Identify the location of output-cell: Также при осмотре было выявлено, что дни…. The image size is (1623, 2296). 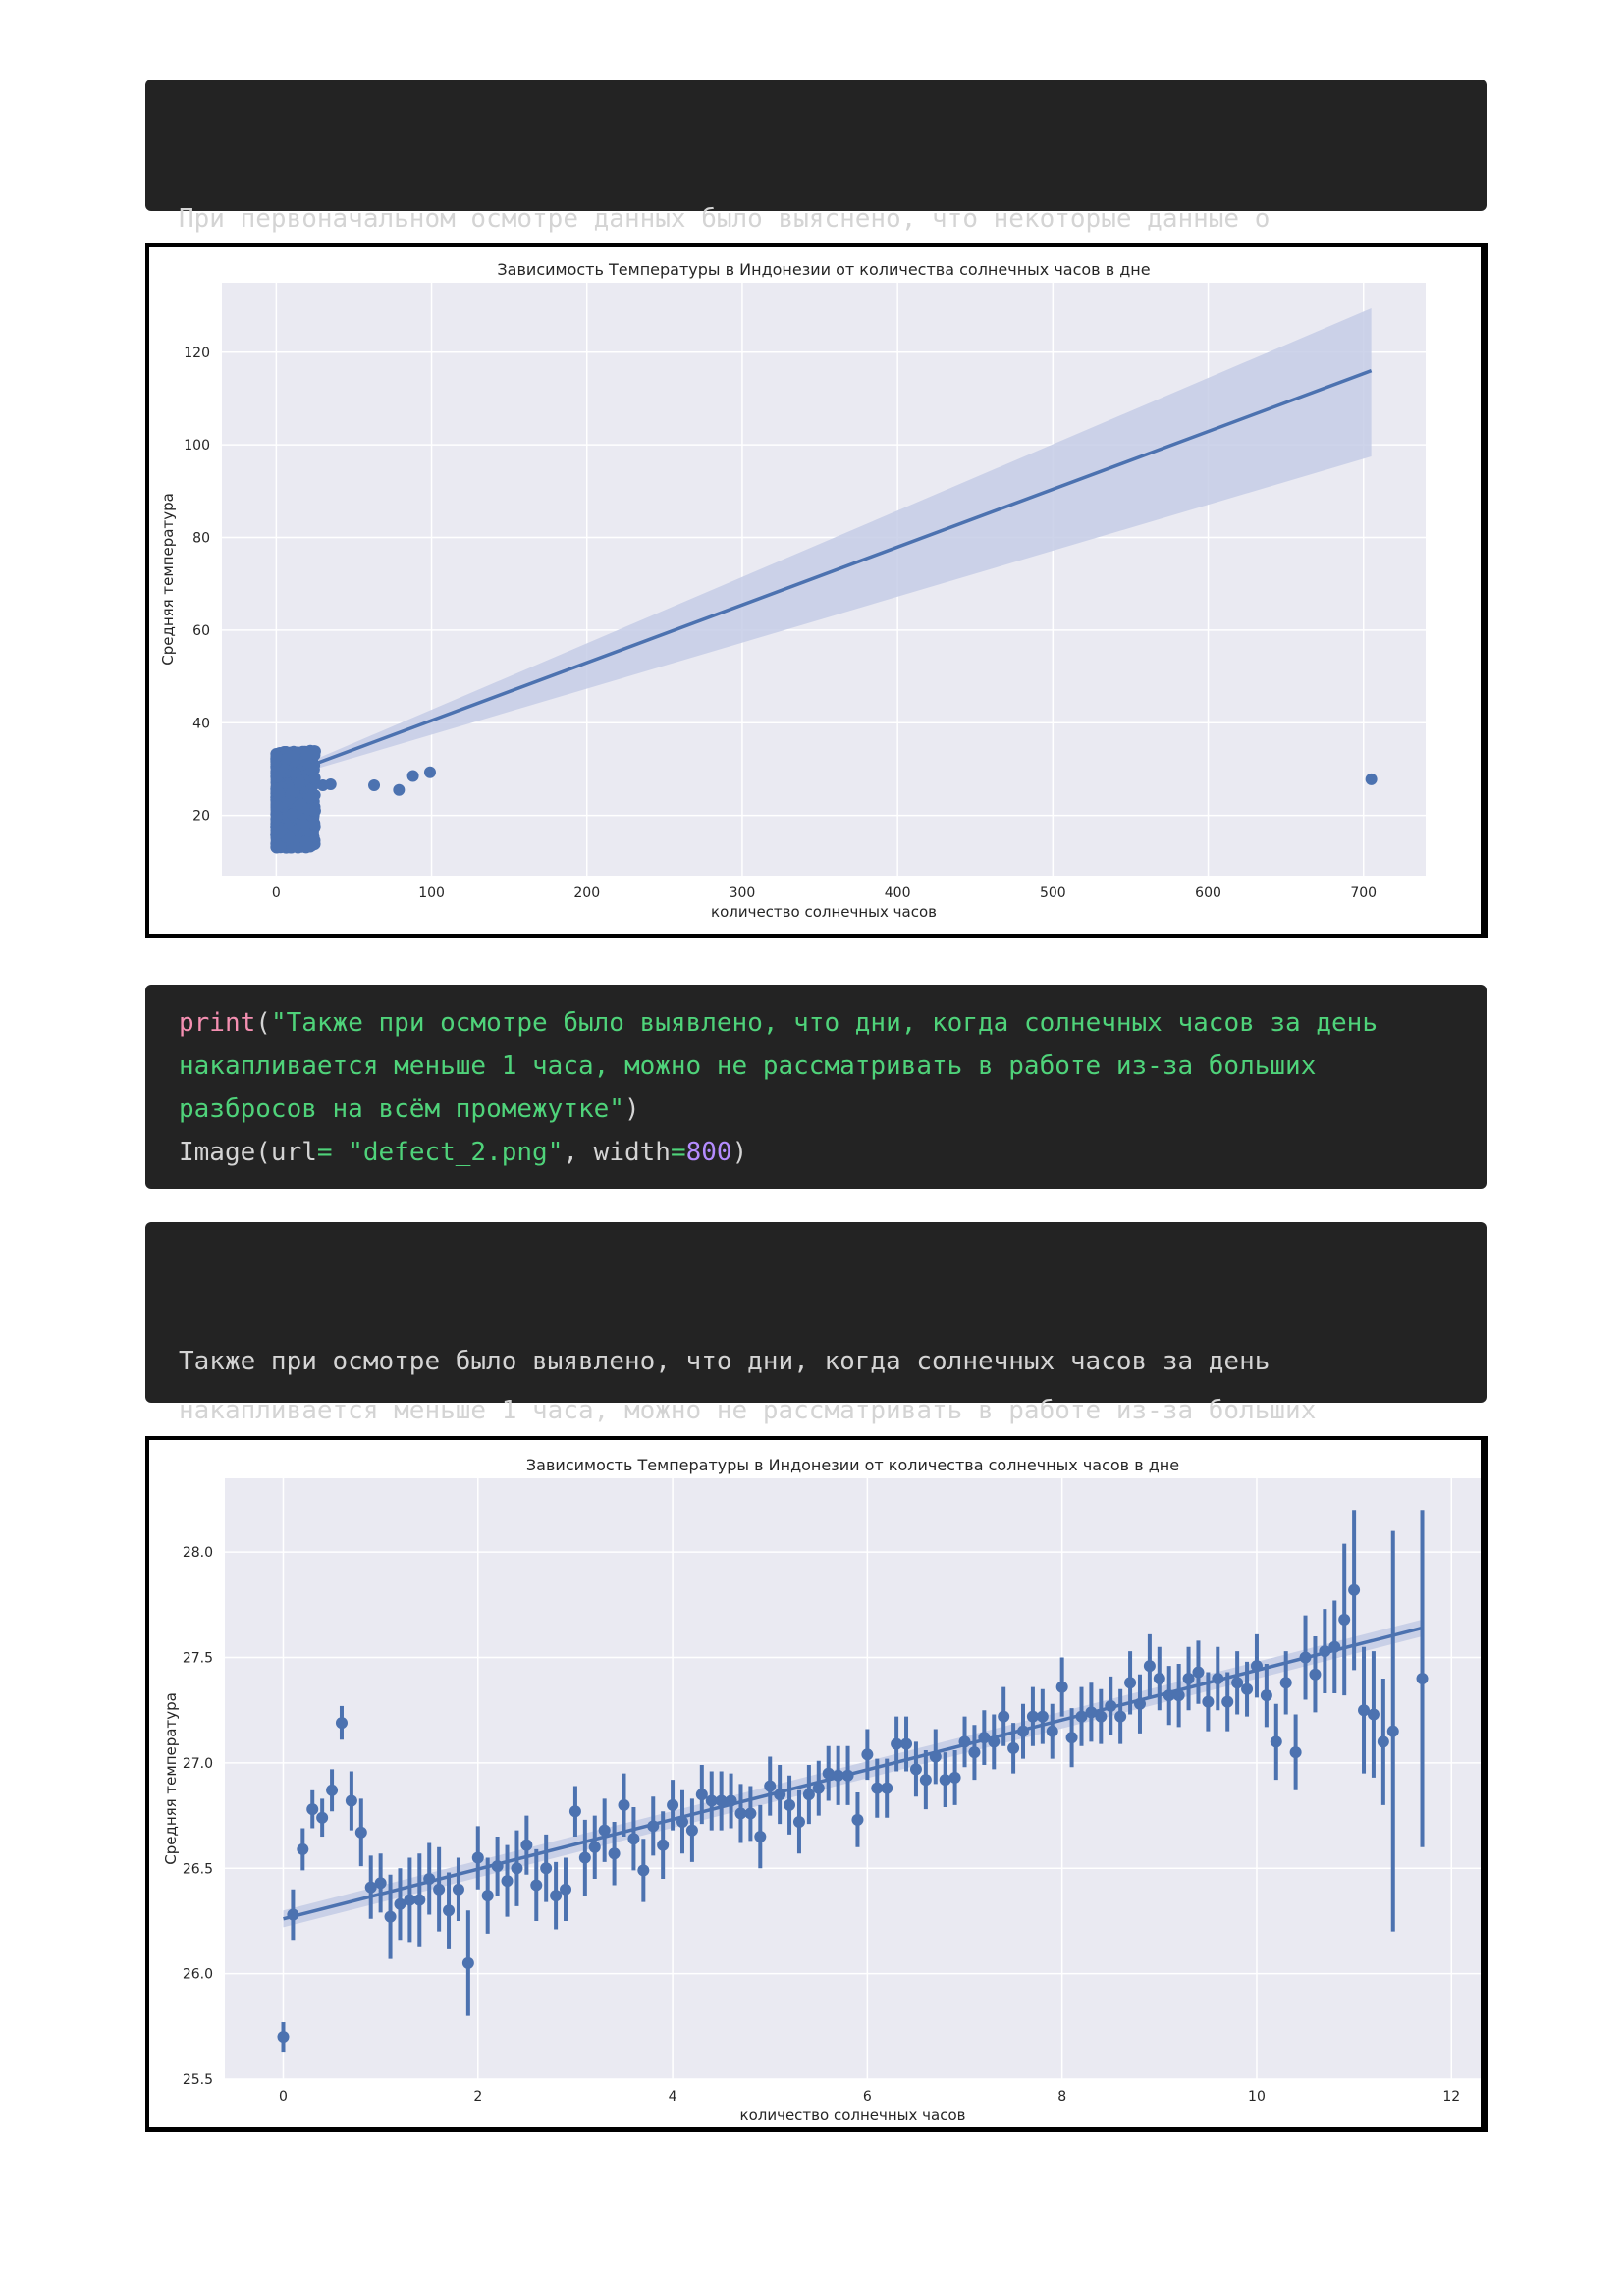
(816, 1348).